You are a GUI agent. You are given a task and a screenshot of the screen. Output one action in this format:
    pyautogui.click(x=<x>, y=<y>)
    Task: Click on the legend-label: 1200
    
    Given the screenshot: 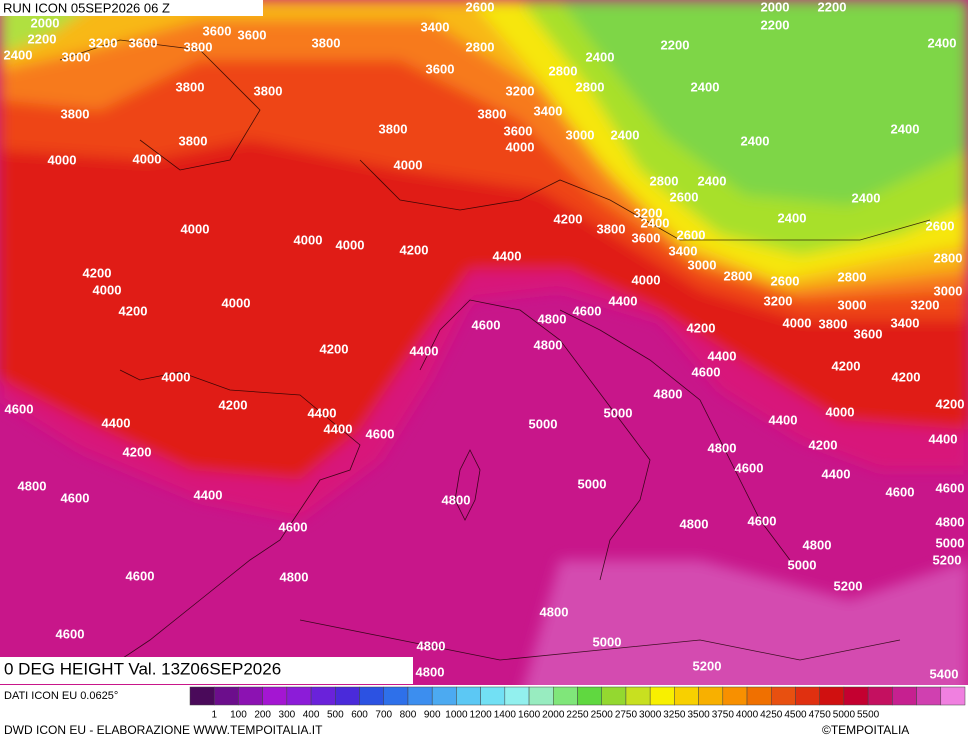 What is the action you would take?
    pyautogui.click(x=481, y=715)
    